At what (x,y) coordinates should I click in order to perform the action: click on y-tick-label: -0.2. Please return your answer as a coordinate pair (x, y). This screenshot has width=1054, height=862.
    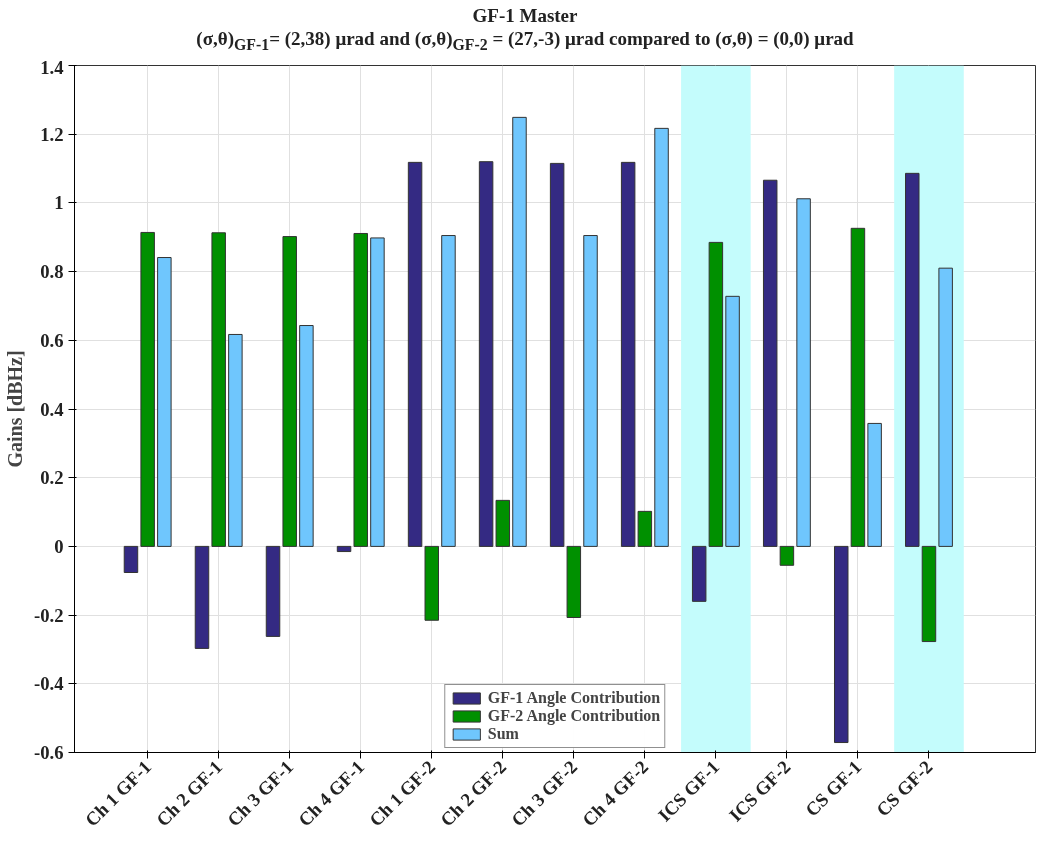
    Looking at the image, I should click on (48, 615).